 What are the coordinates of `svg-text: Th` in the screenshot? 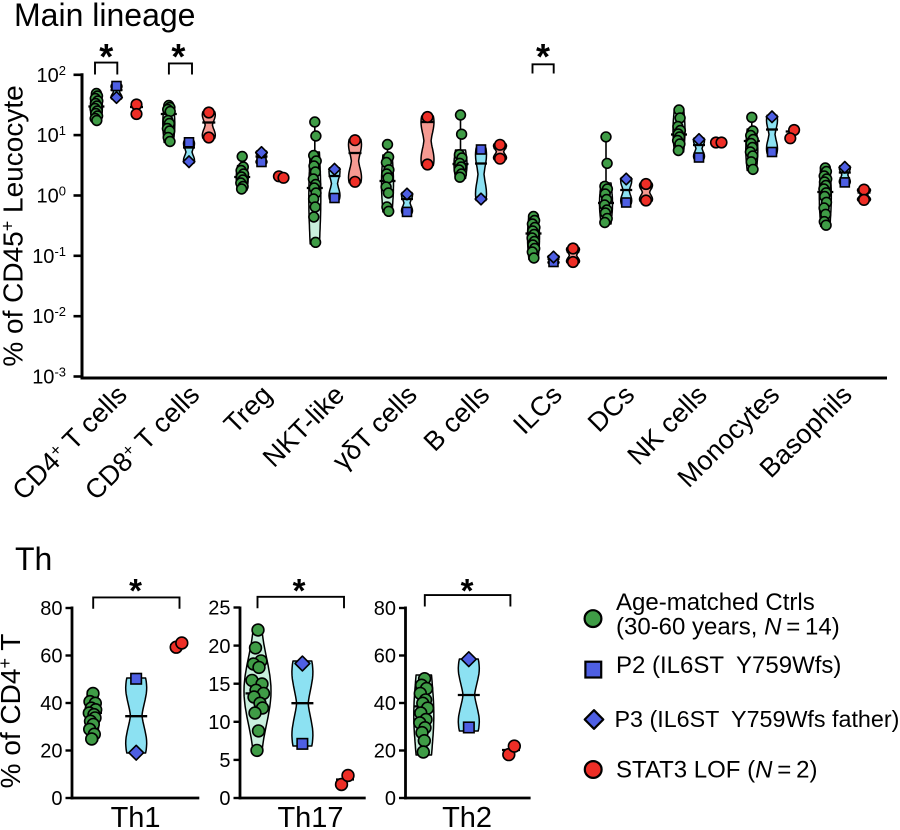 It's located at (33, 559).